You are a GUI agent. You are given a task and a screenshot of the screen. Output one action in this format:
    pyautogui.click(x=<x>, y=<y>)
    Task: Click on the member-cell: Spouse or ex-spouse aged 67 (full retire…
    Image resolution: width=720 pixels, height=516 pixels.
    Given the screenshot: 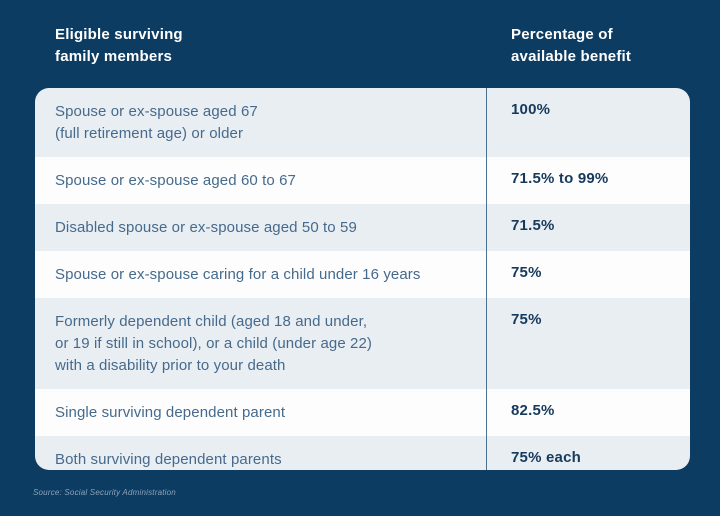 What is the action you would take?
    pyautogui.click(x=156, y=123)
    